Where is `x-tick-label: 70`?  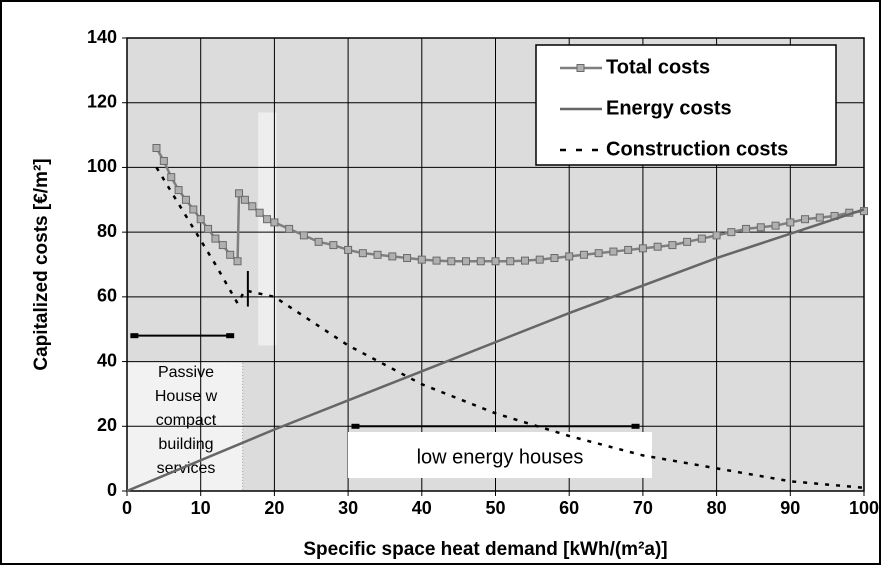
x-tick-label: 70 is located at coordinates (643, 508).